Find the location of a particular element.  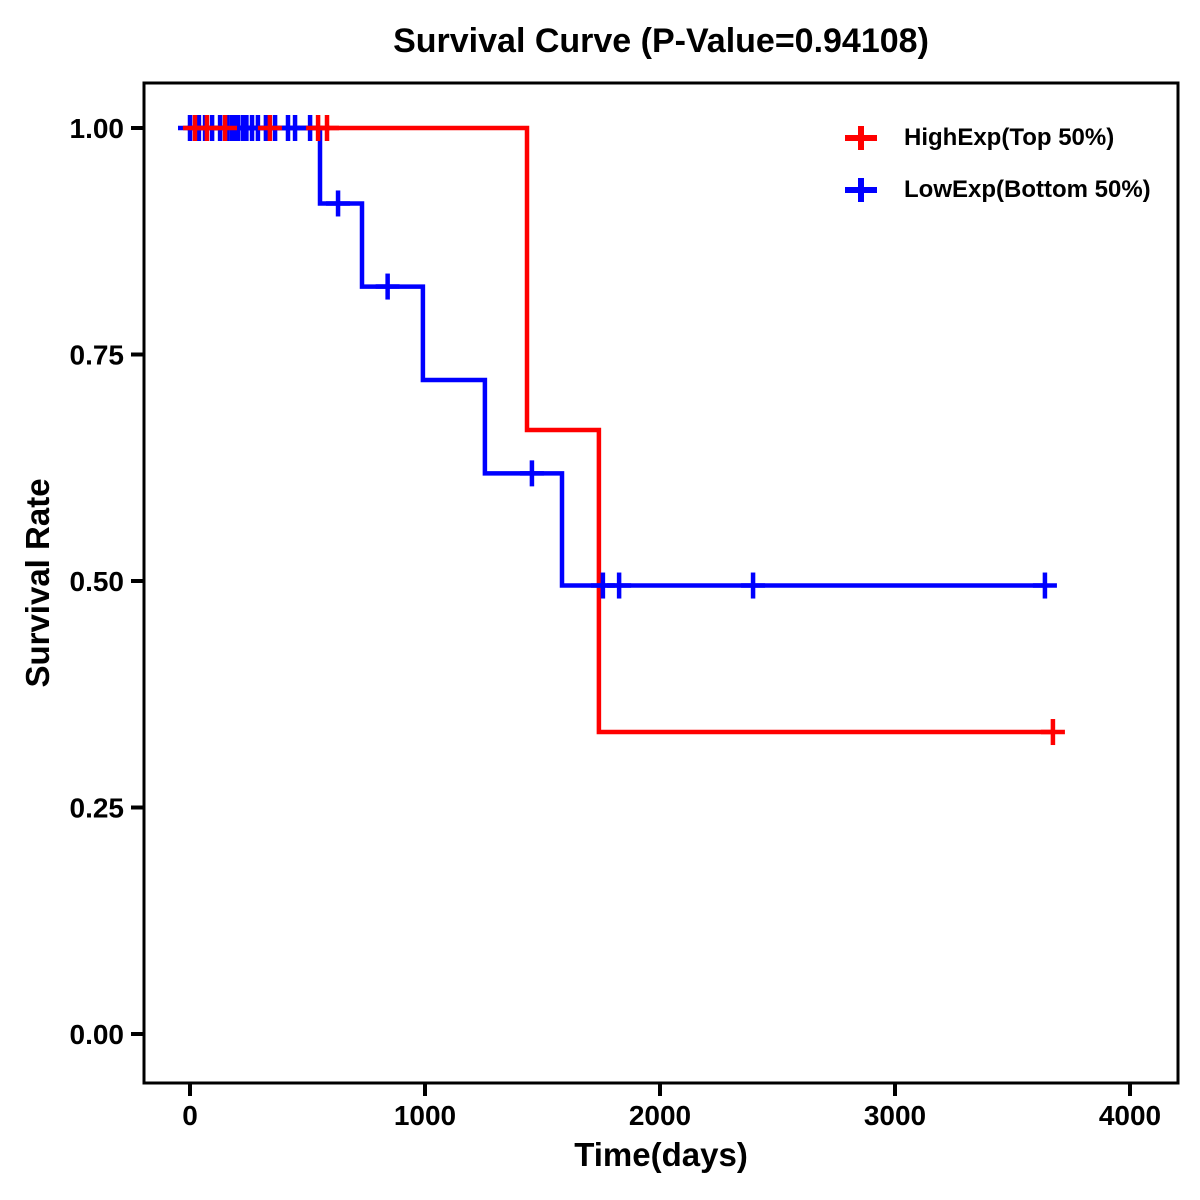

chart-title: Survival Curve (P-Value=0.94108) is located at coordinates (661, 41).